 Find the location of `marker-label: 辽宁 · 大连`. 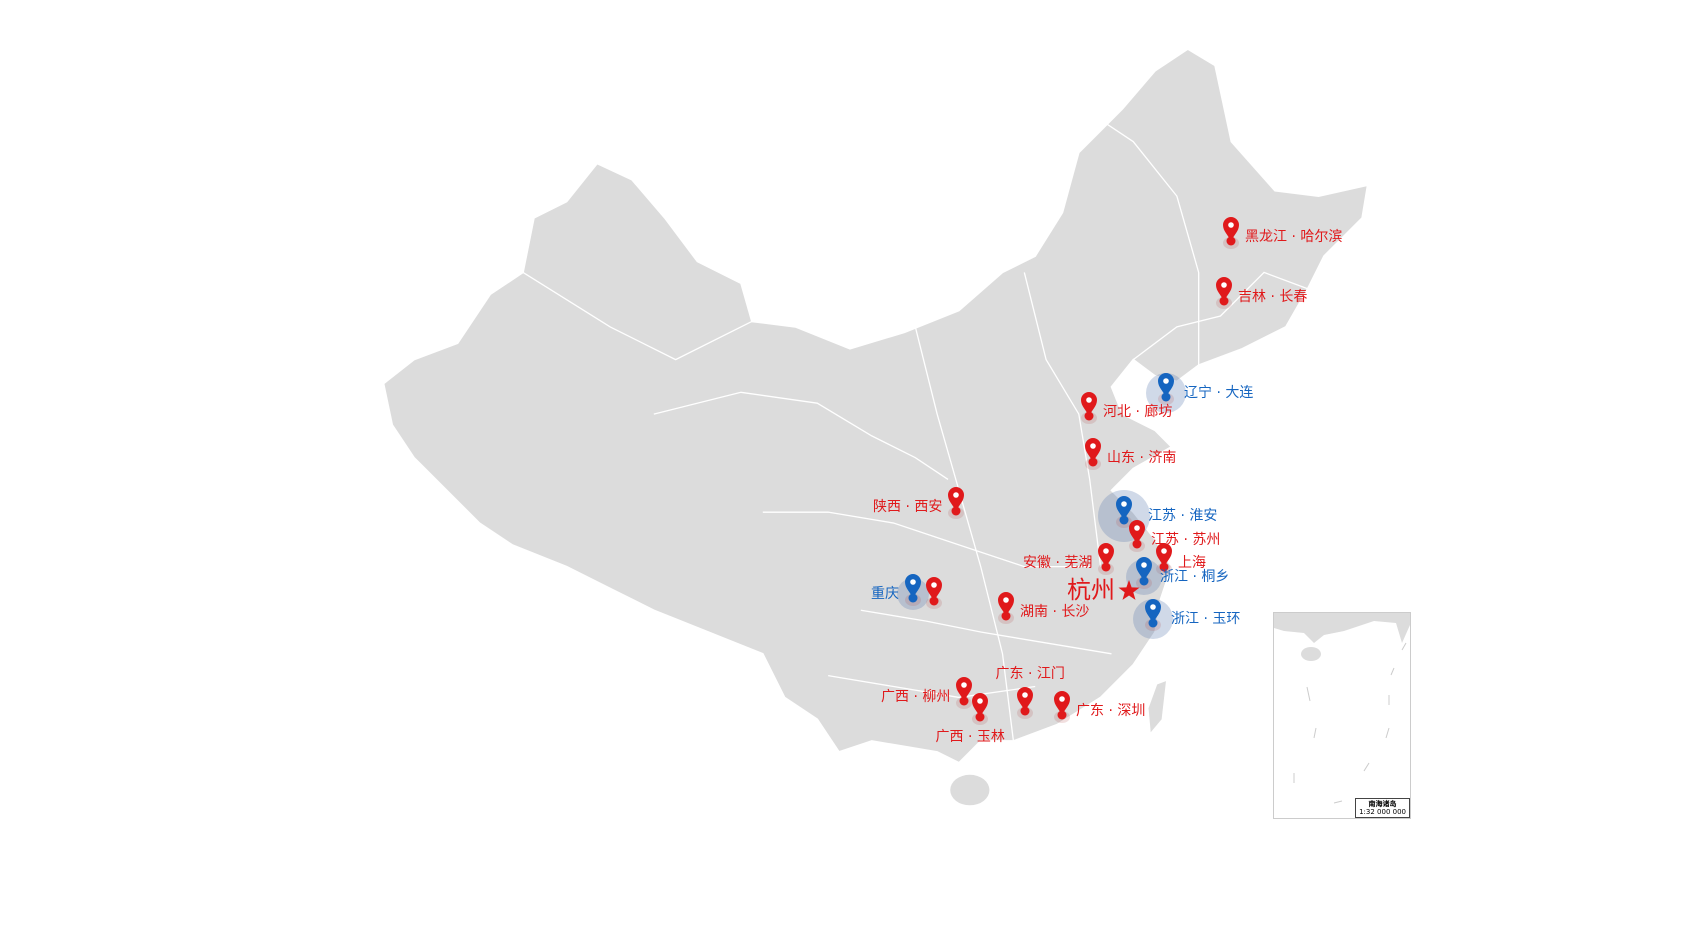

marker-label: 辽宁 · 大连 is located at coordinates (1219, 393).